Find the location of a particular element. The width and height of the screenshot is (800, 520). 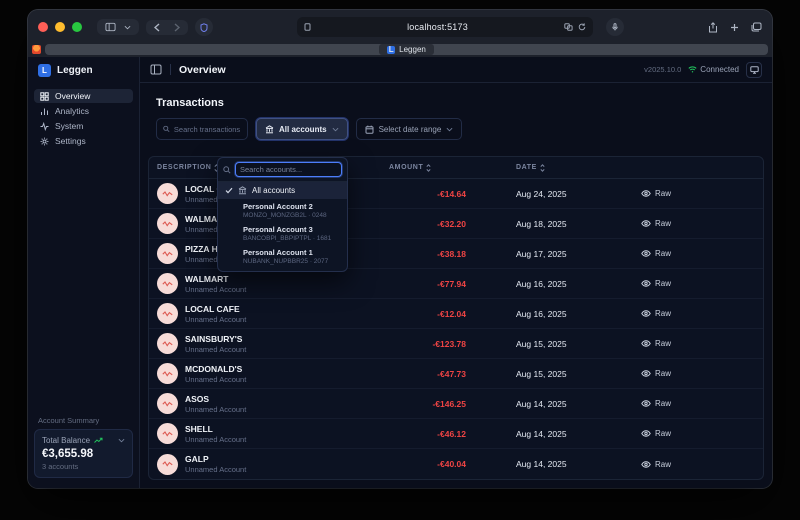

account-summary-card: Total Balance €3,655.98 3 accounts is located at coordinates (83, 453).